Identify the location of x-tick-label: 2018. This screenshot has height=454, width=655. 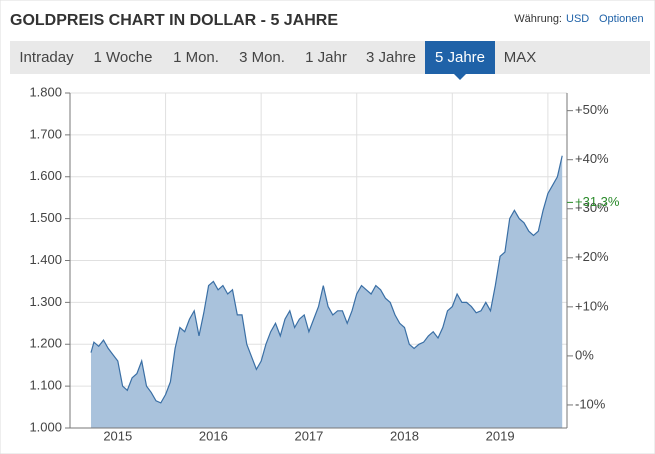
(404, 435).